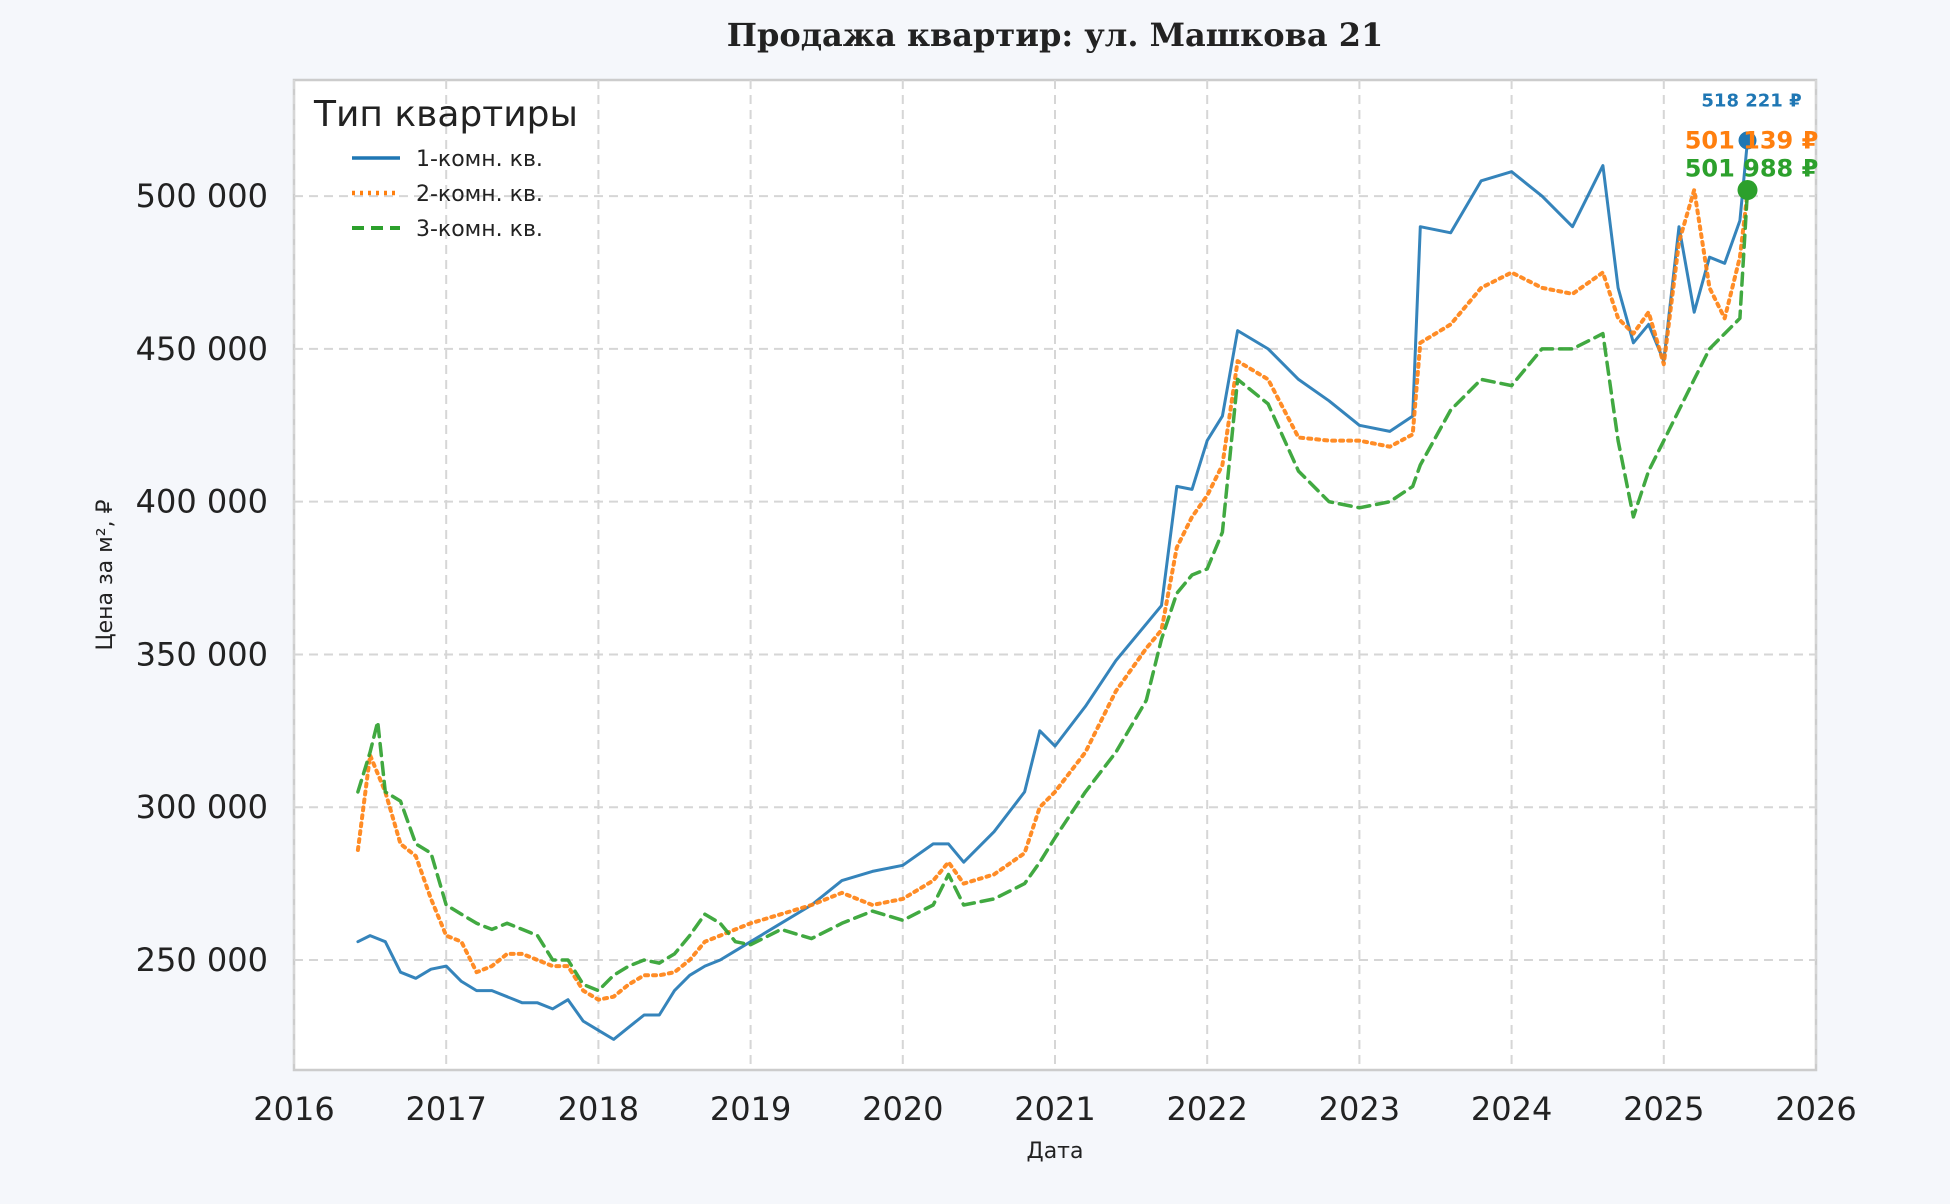 The height and width of the screenshot is (1204, 1950). I want to click on y-tick-label: 350 000, so click(202, 654).